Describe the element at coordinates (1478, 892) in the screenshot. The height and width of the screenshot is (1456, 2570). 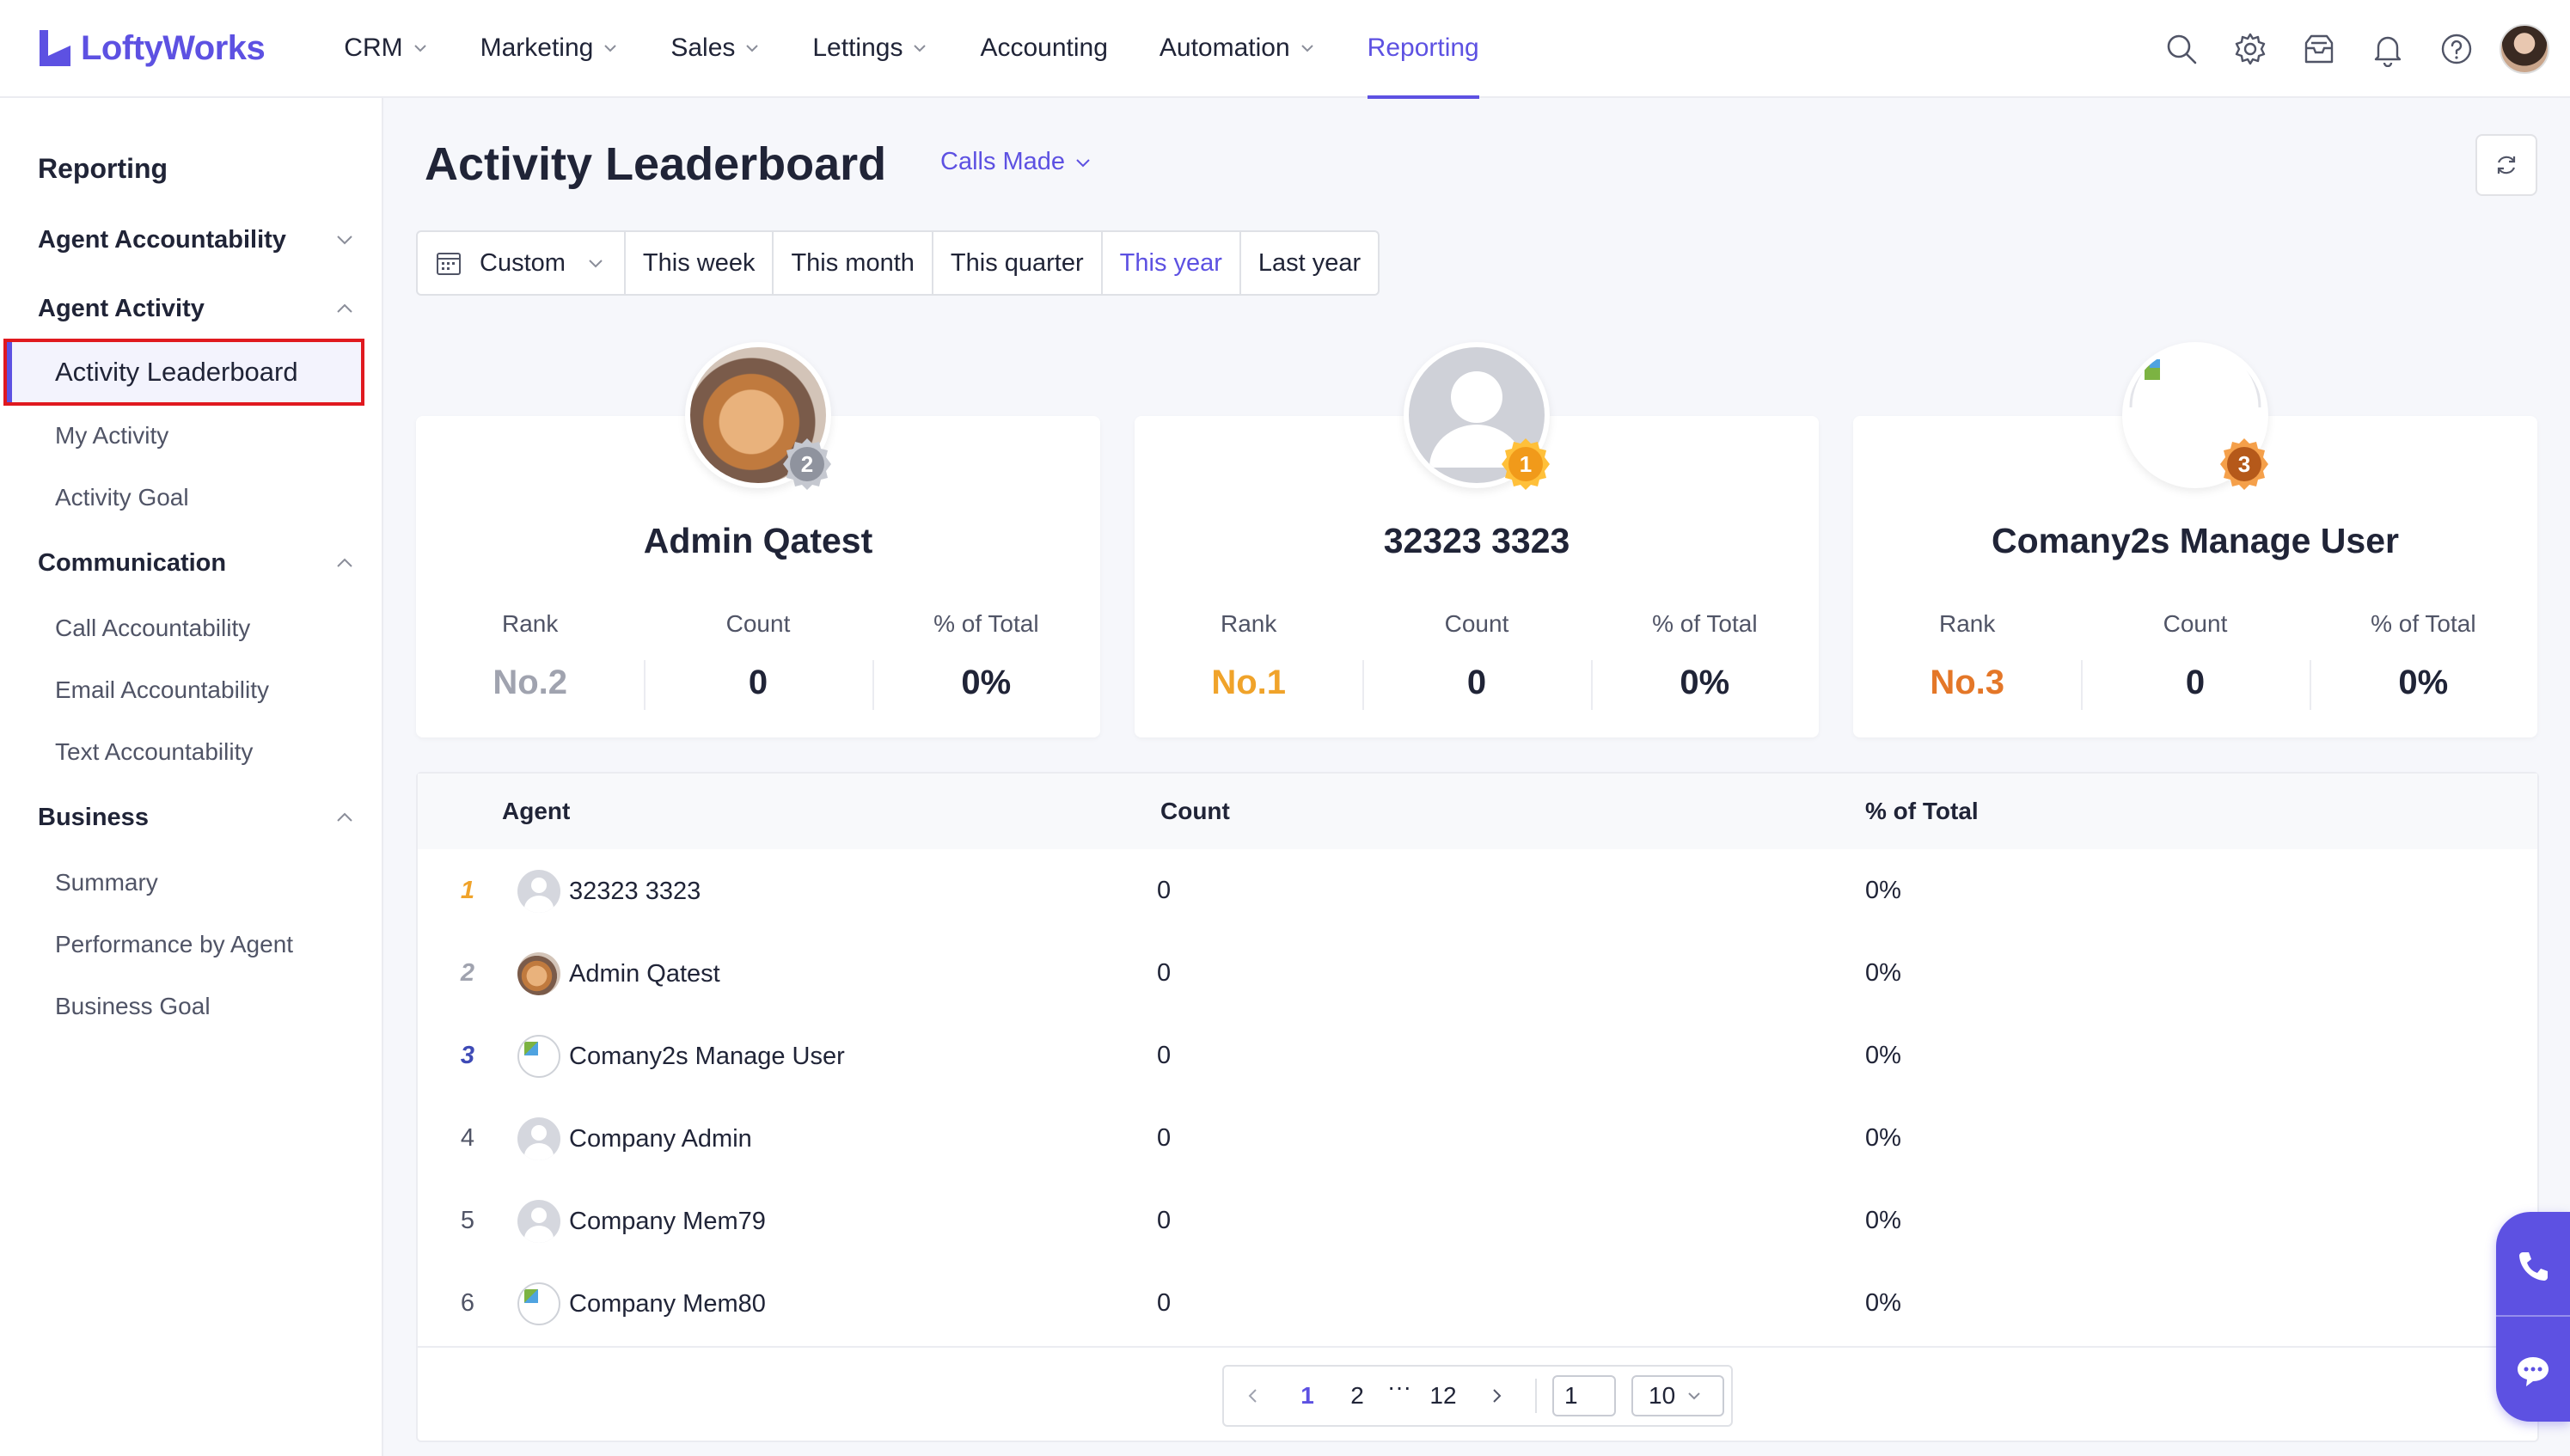
I see `table-row: 1 32323 3323 0 0%` at that location.